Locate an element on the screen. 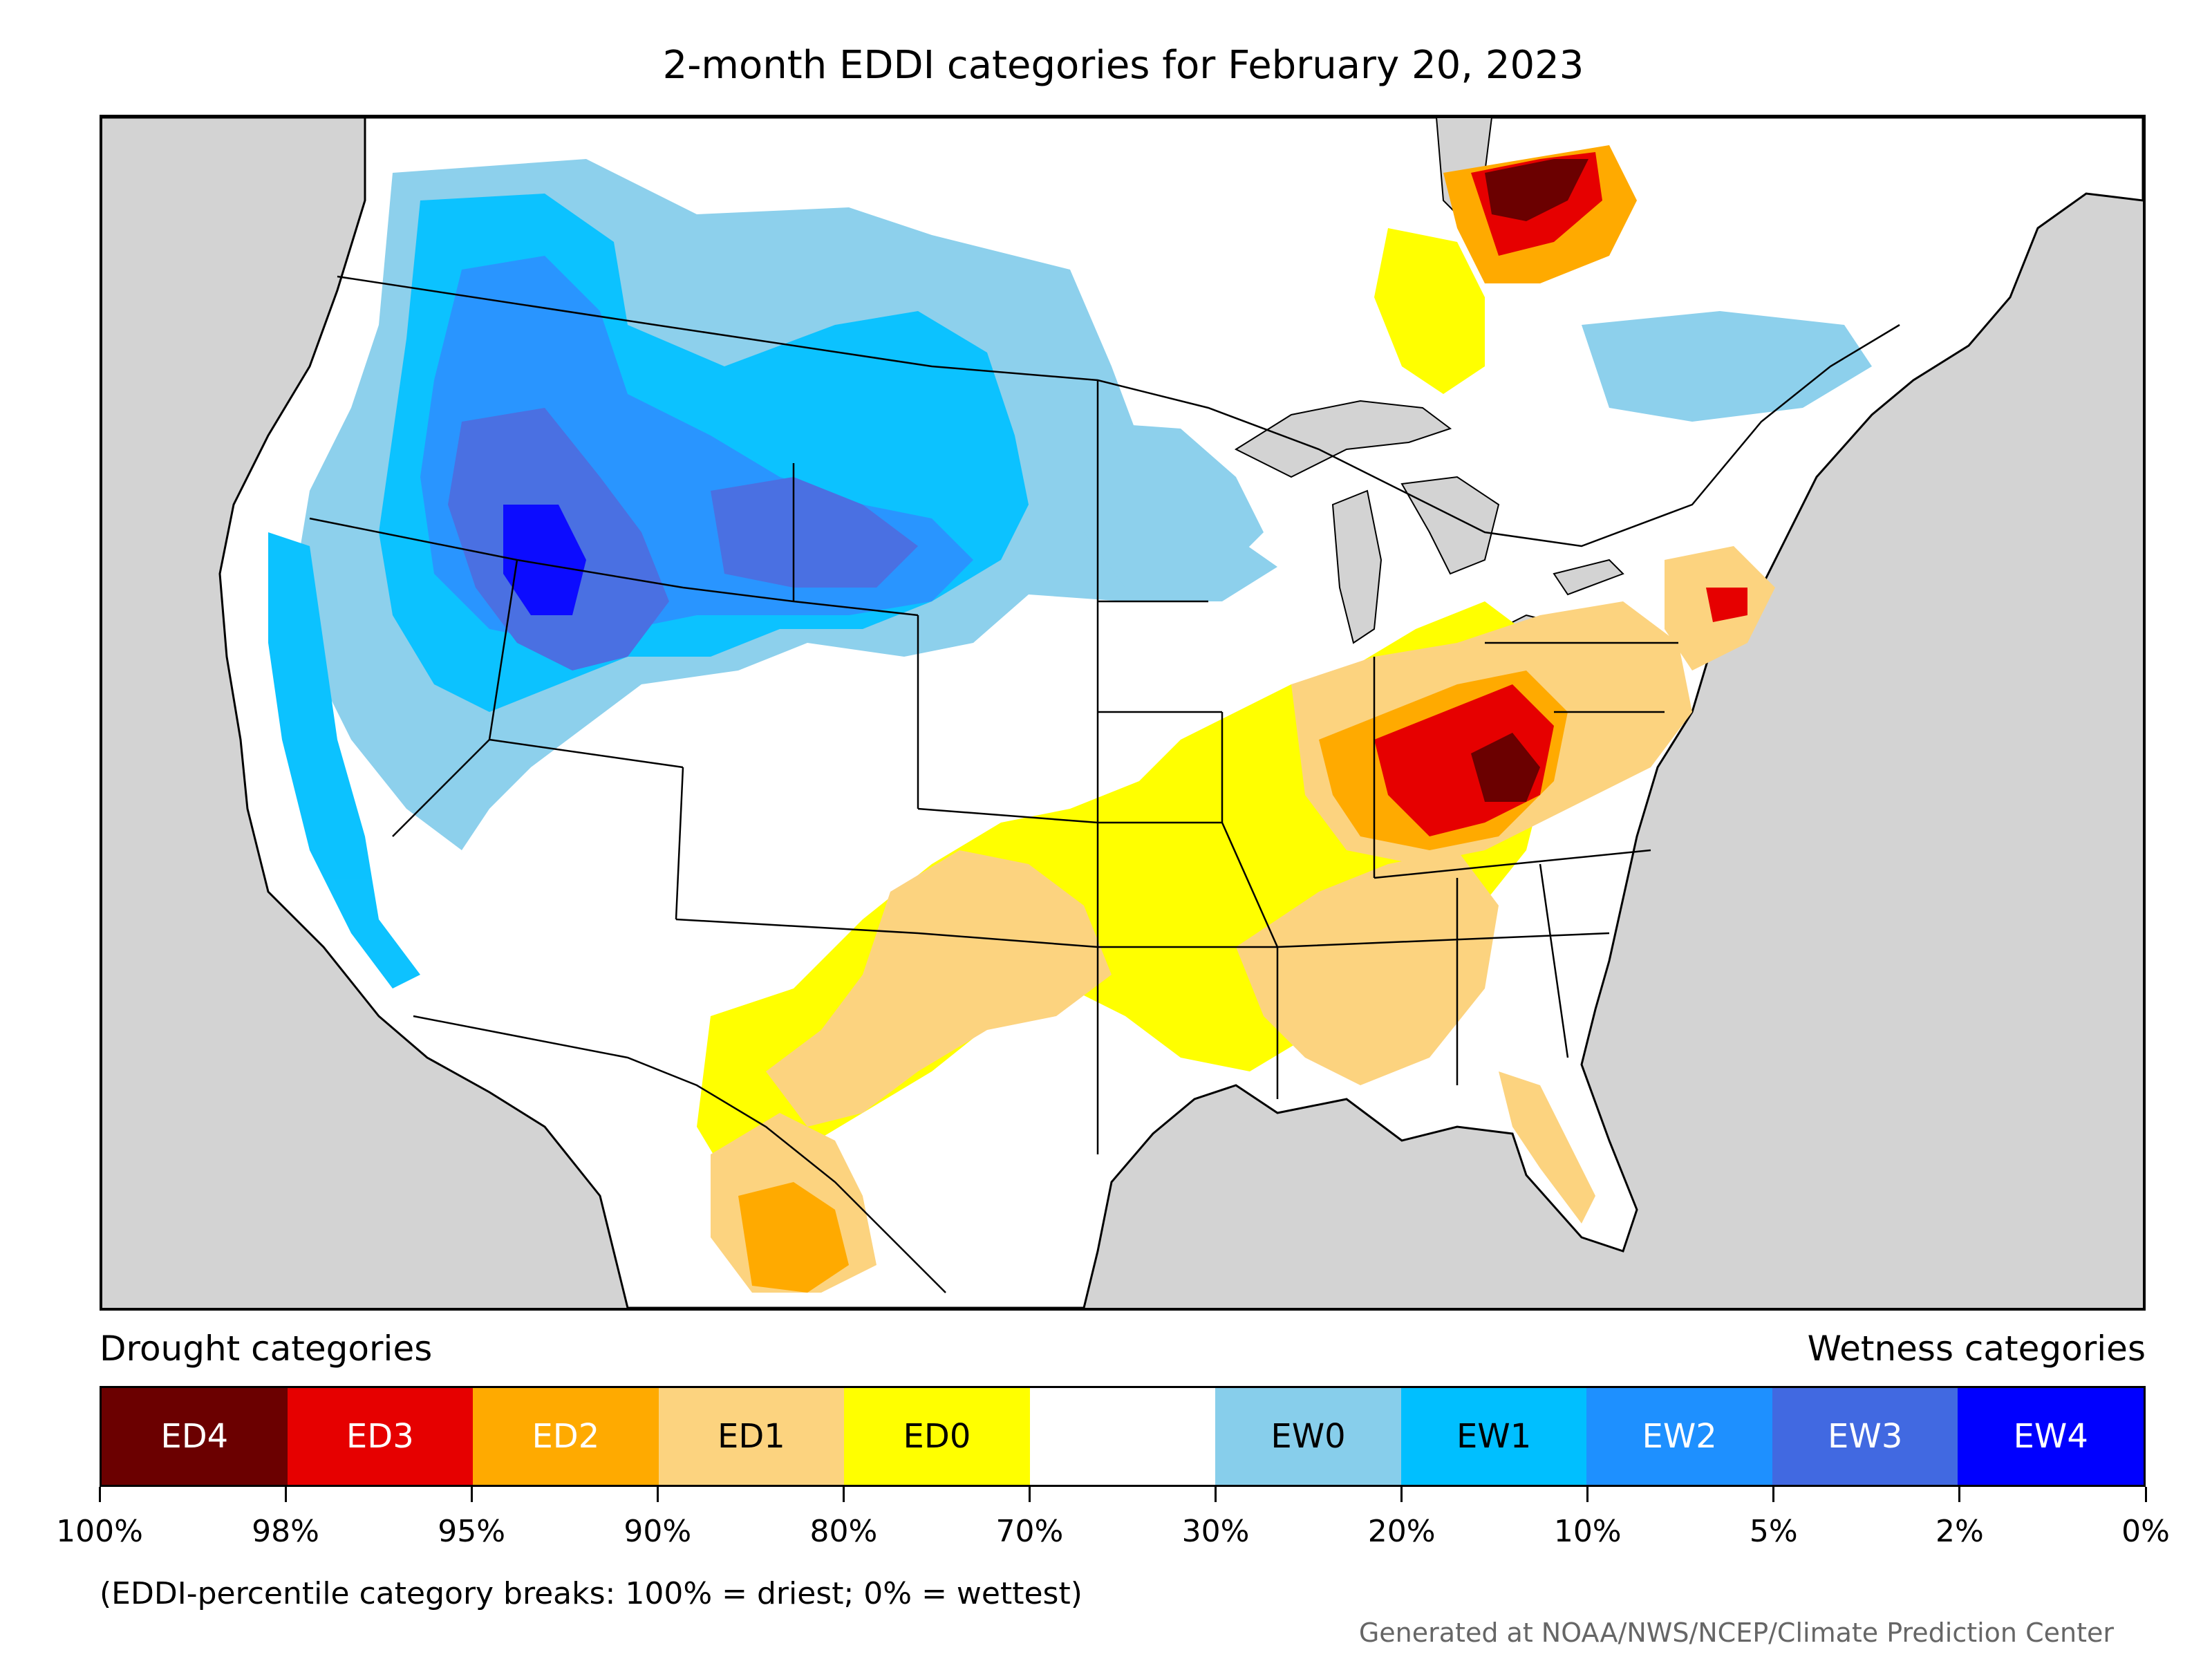 This screenshot has height=1659, width=2212. state-lines-west is located at coordinates (704, 705).